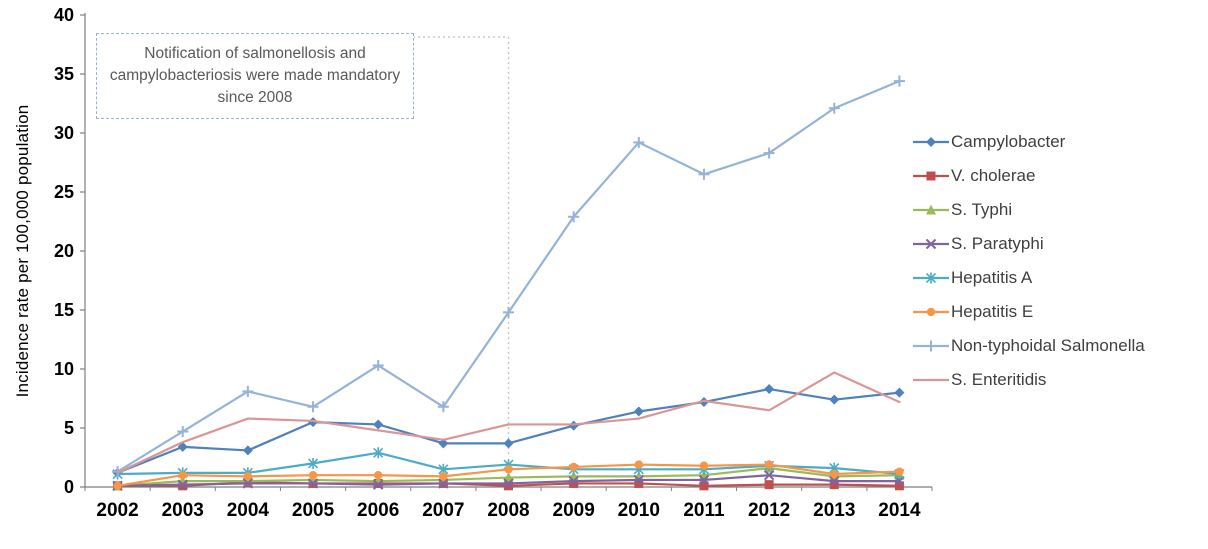  Describe the element at coordinates (443, 510) in the screenshot. I see `x-tick-label: 2007` at that location.